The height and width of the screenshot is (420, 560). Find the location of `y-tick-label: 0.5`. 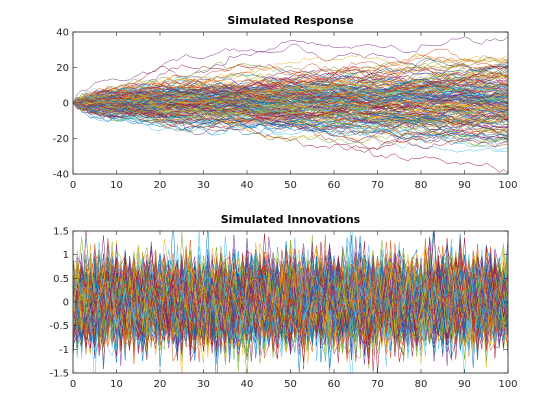

y-tick-label: 0.5 is located at coordinates (61, 279).